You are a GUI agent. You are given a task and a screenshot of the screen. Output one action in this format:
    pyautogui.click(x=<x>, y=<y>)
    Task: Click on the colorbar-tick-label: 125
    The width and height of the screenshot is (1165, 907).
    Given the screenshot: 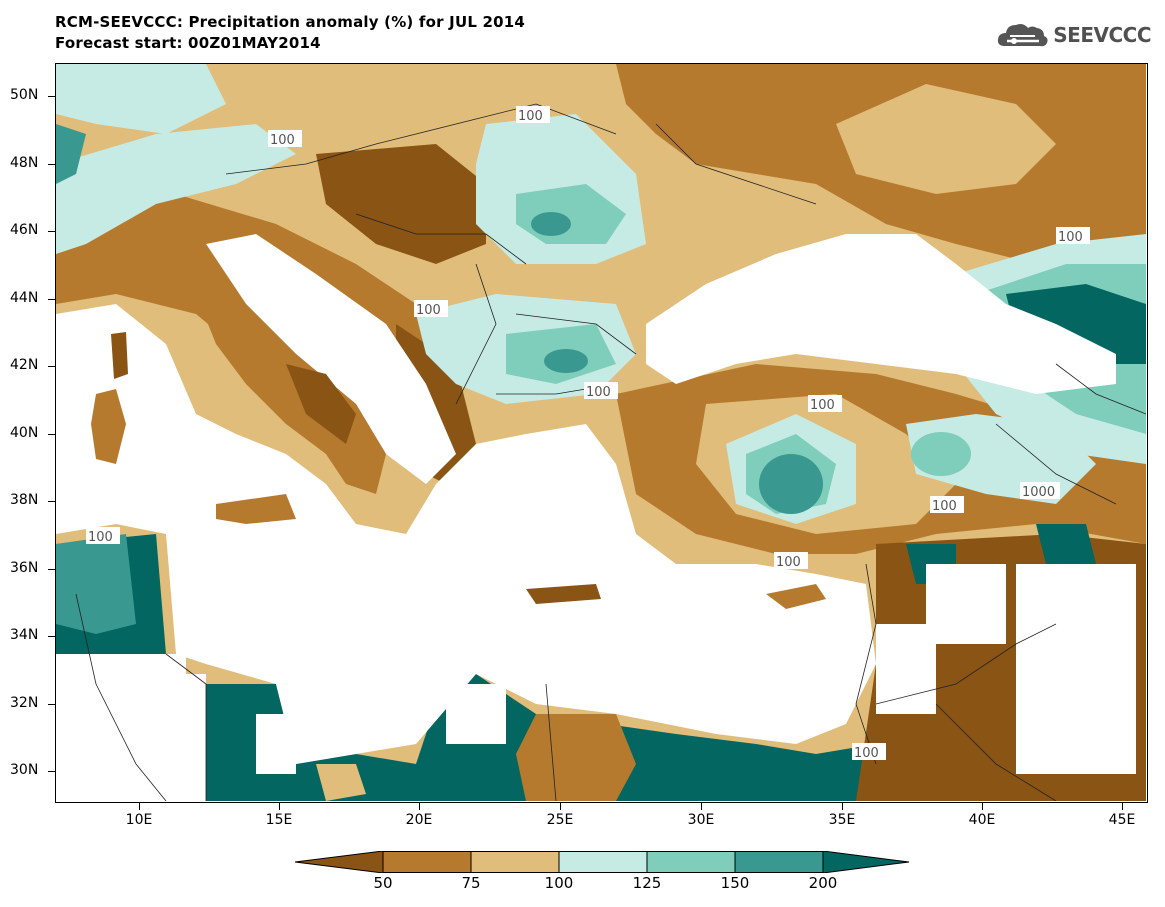 What is the action you would take?
    pyautogui.click(x=647, y=883)
    